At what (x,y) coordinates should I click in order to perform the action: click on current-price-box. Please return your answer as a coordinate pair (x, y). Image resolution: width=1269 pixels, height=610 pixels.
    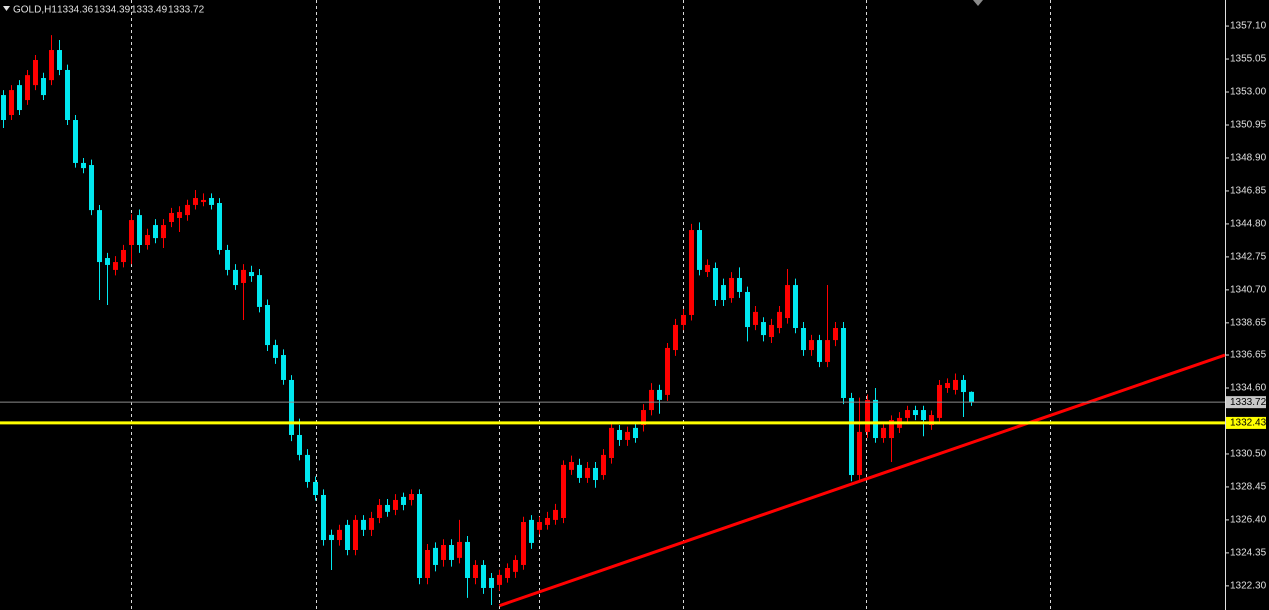
    Looking at the image, I should click on (1246, 402).